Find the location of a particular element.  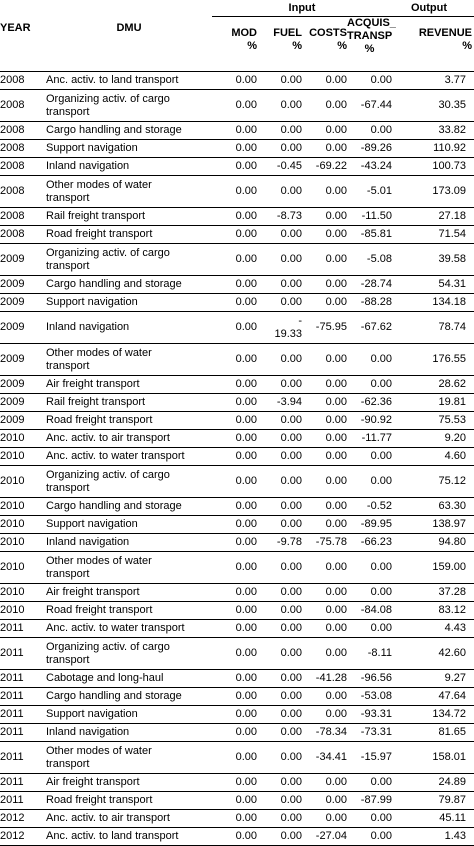

cell-costs: -34.41 is located at coordinates (324, 757).